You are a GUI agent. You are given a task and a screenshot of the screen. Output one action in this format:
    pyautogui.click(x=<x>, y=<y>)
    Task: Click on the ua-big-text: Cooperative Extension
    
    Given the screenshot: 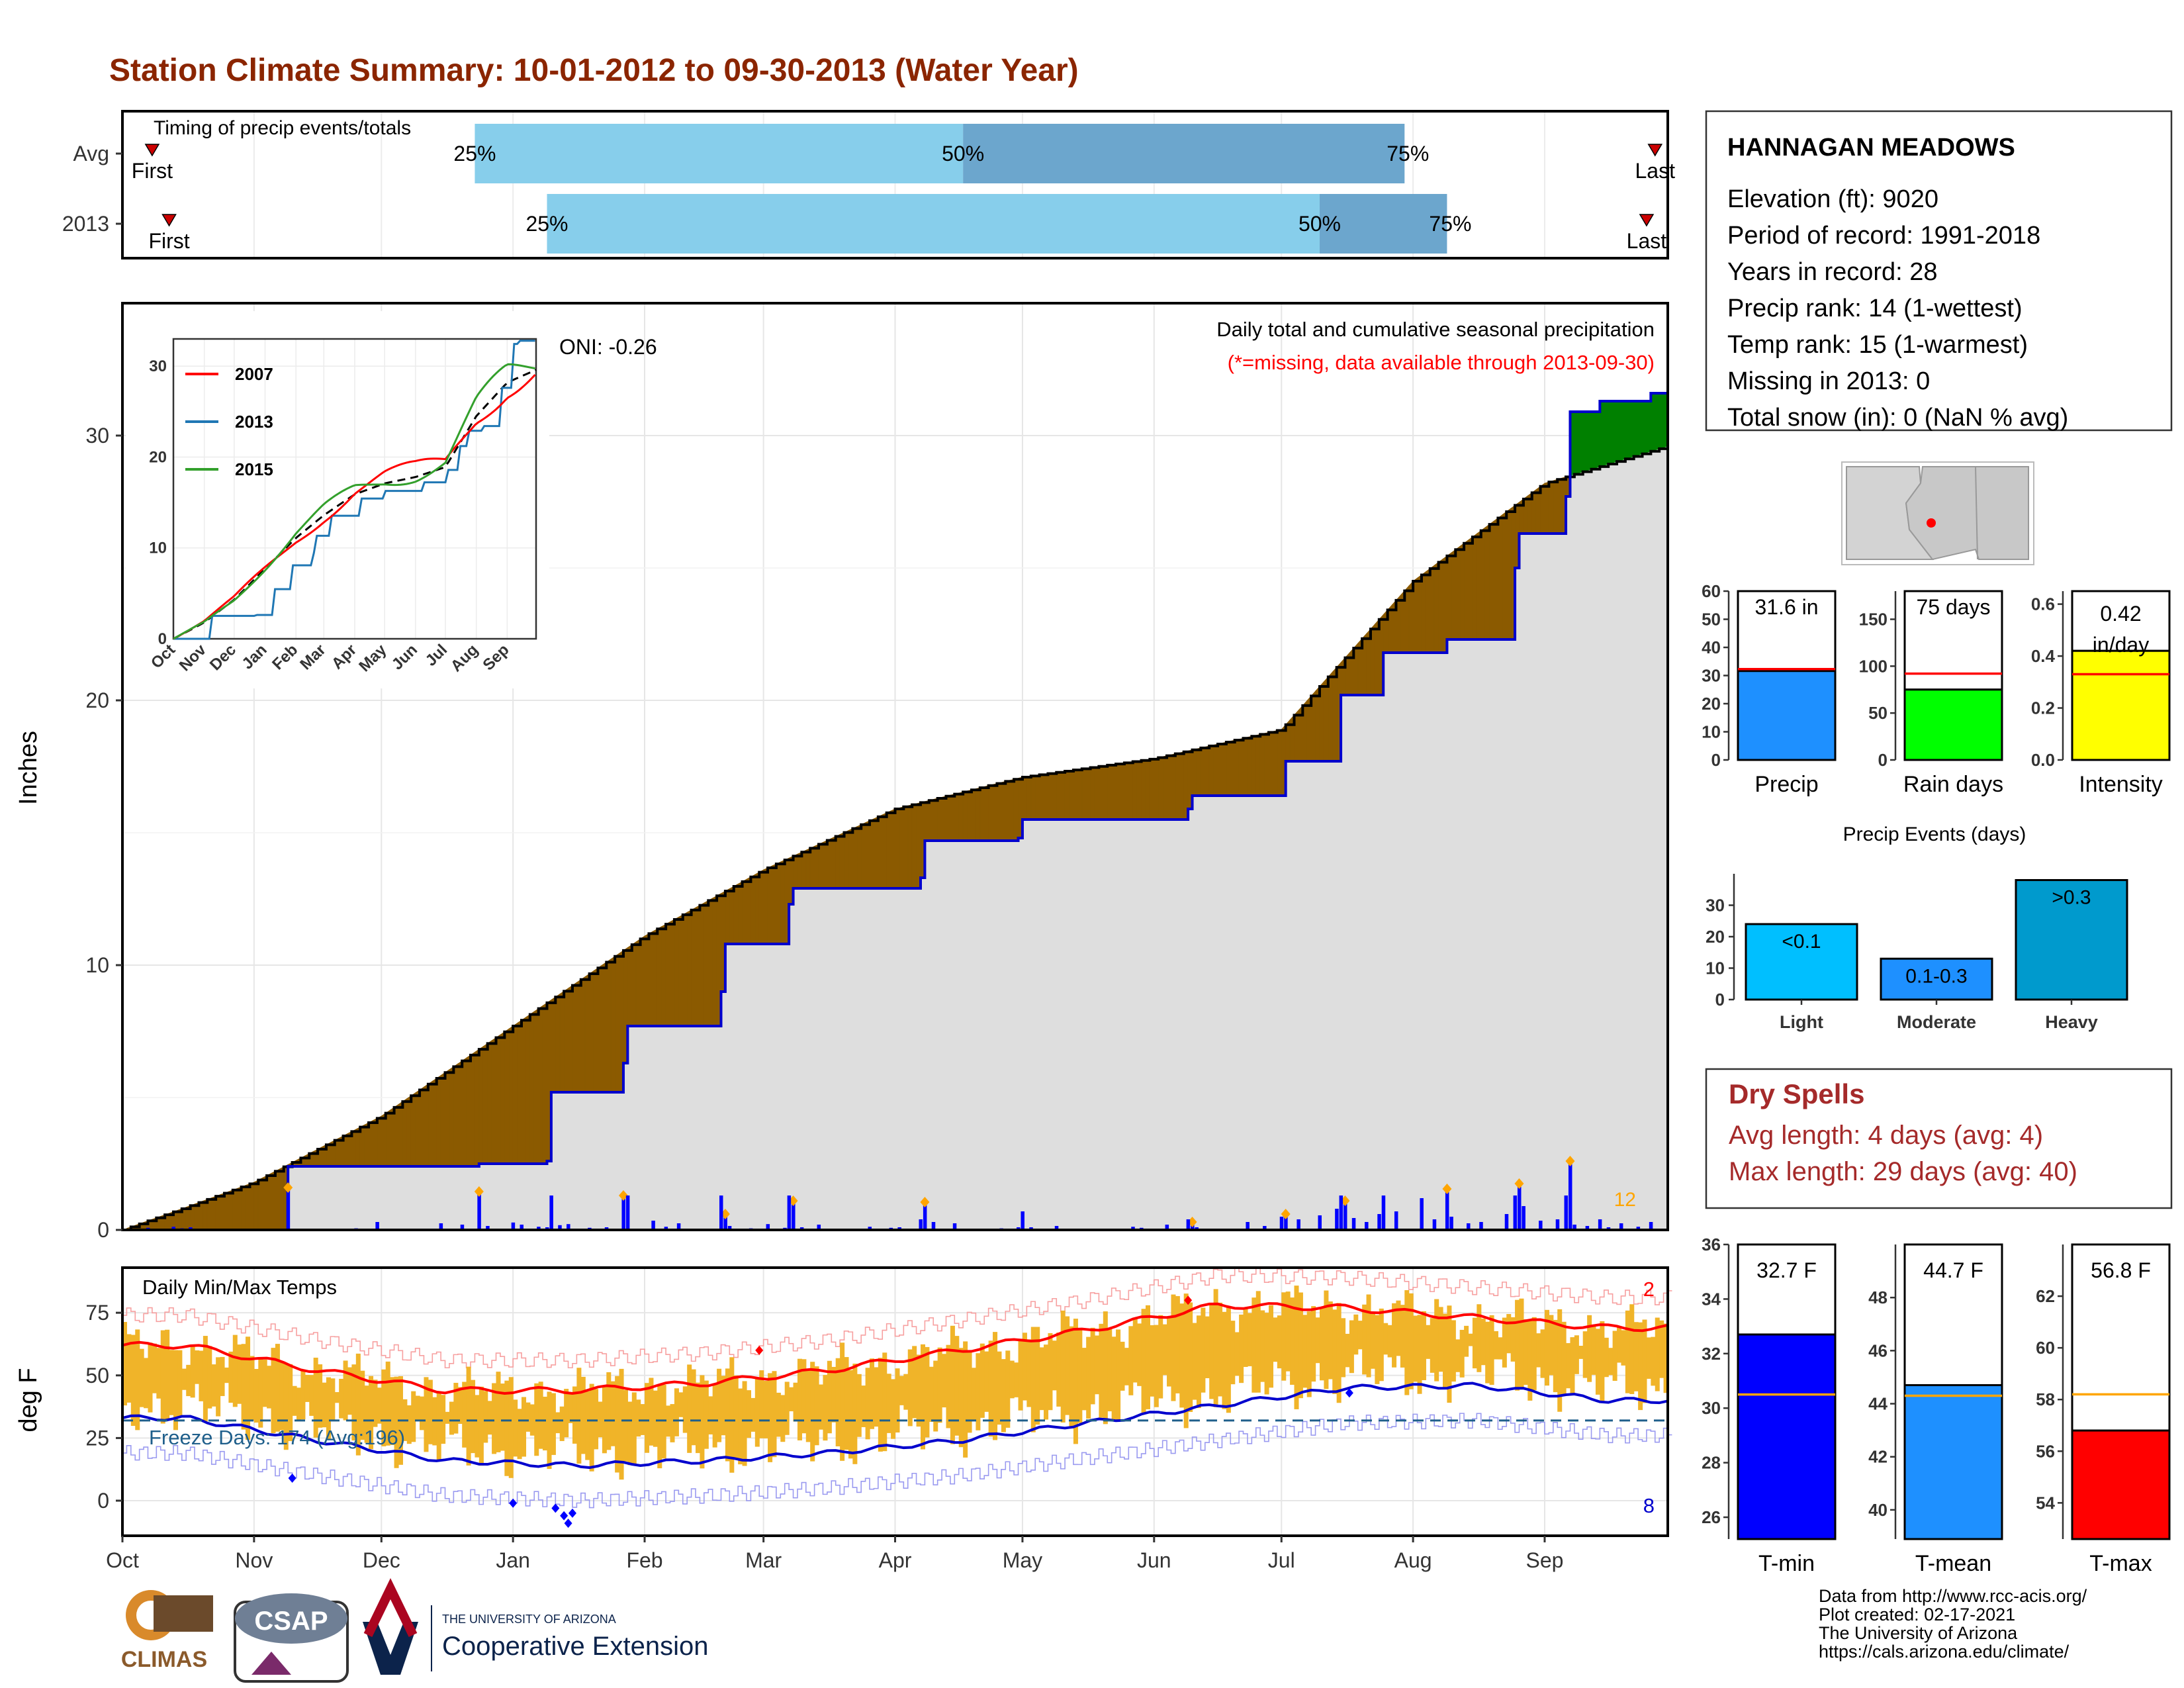 What is the action you would take?
    pyautogui.click(x=575, y=1646)
    